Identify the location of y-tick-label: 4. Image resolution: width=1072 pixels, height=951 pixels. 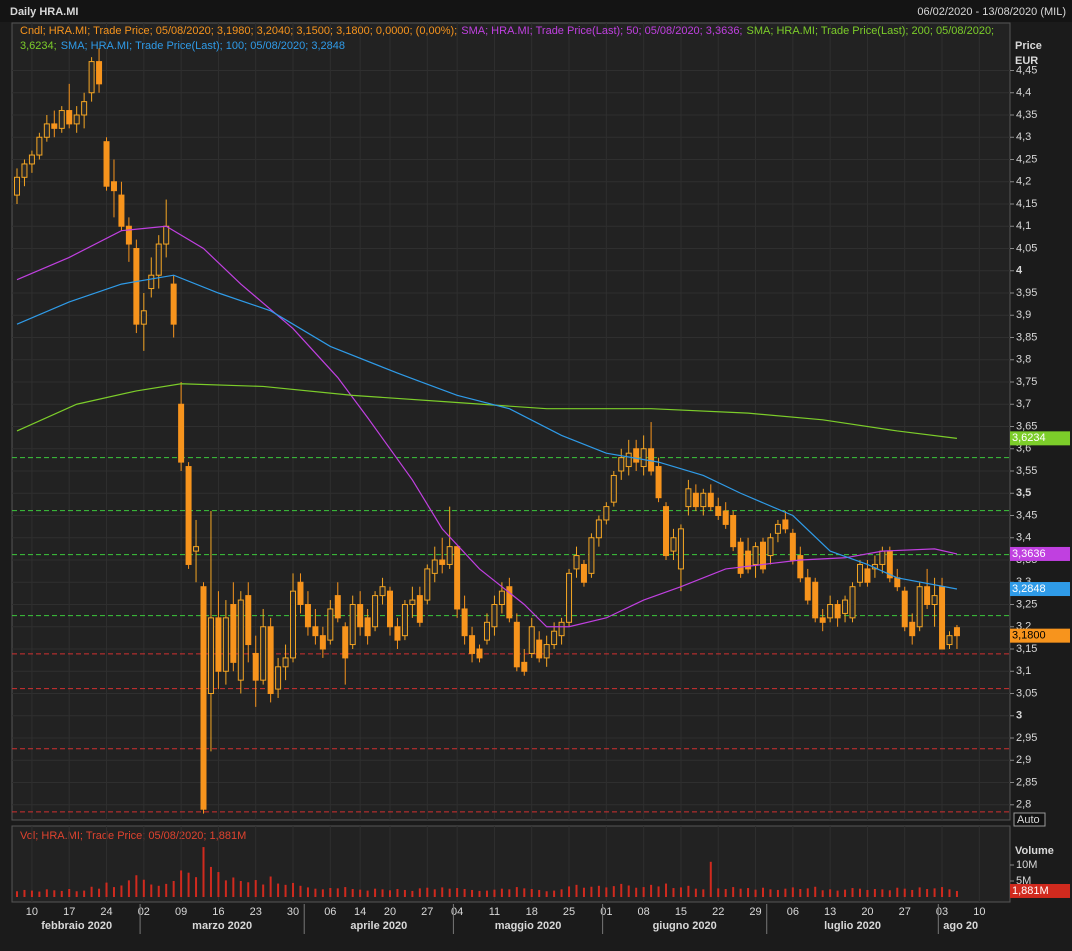
(1019, 271).